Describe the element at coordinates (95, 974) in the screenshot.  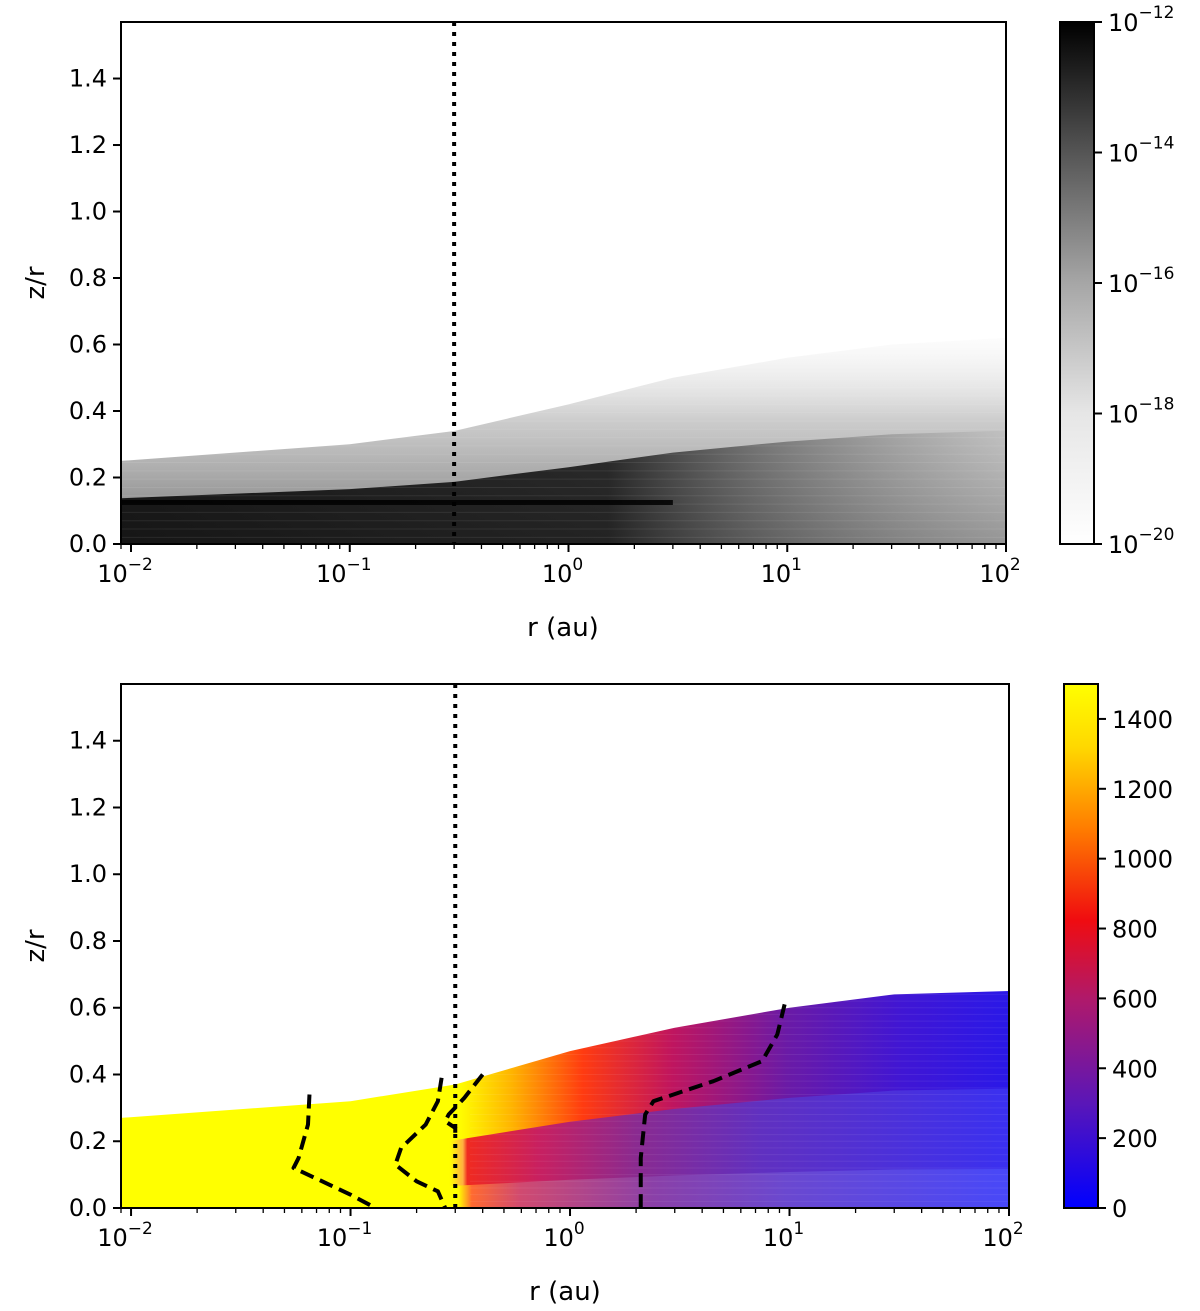
I see `bottom-y-ticks: 0.0 0.2 0.4 0.6 0.8 1.0 1.2 1.4` at that location.